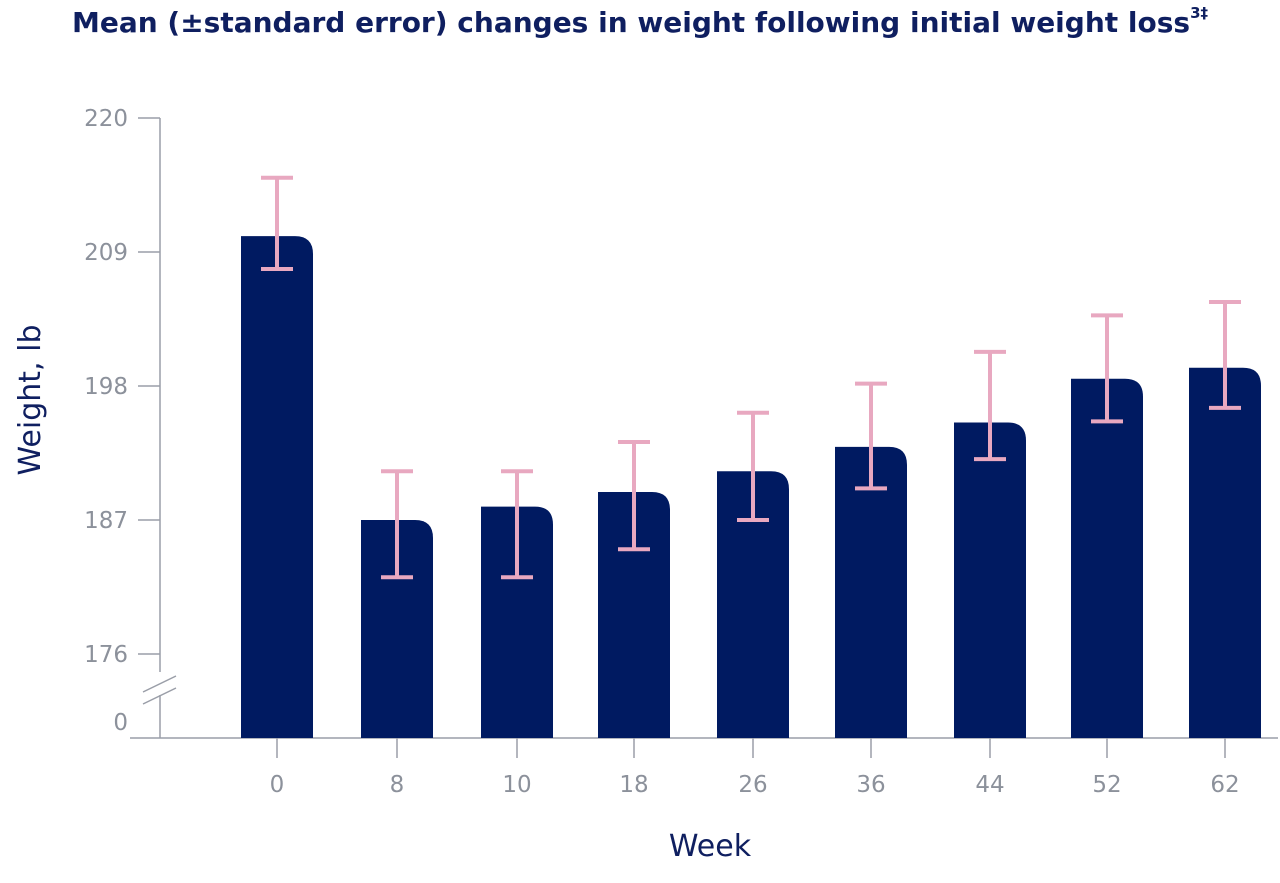 The image size is (1280, 883). What do you see at coordinates (752, 785) in the screenshot?
I see `x-tick-label: 26` at bounding box center [752, 785].